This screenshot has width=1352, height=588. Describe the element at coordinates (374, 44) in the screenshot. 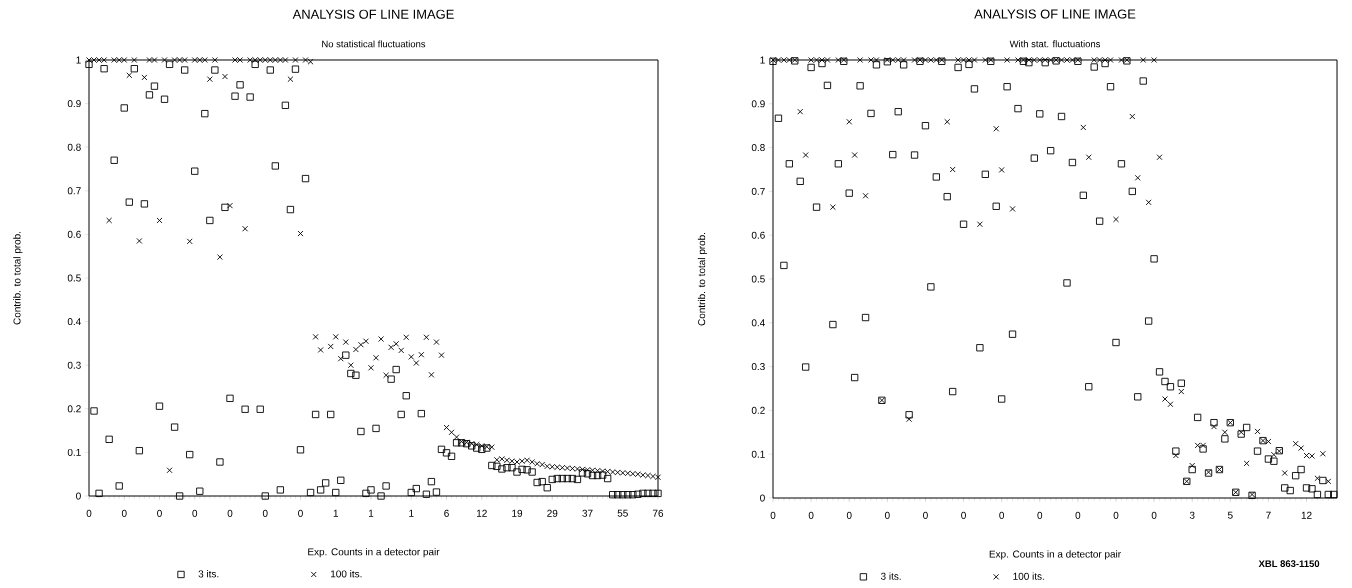

I see `chart-subtitle: No statistical fluctuations` at that location.